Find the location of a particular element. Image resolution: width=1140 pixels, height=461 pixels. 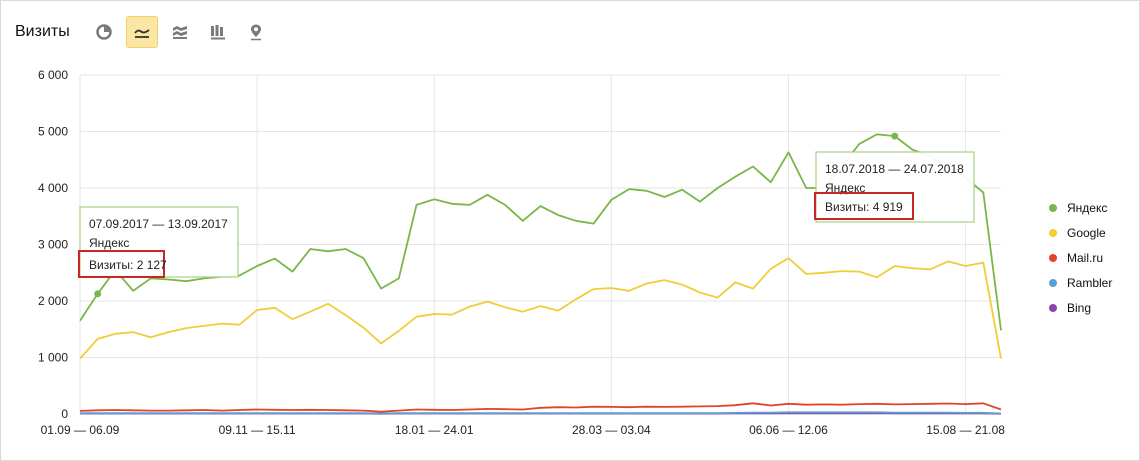

pie-chart-icon is located at coordinates (103, 32).